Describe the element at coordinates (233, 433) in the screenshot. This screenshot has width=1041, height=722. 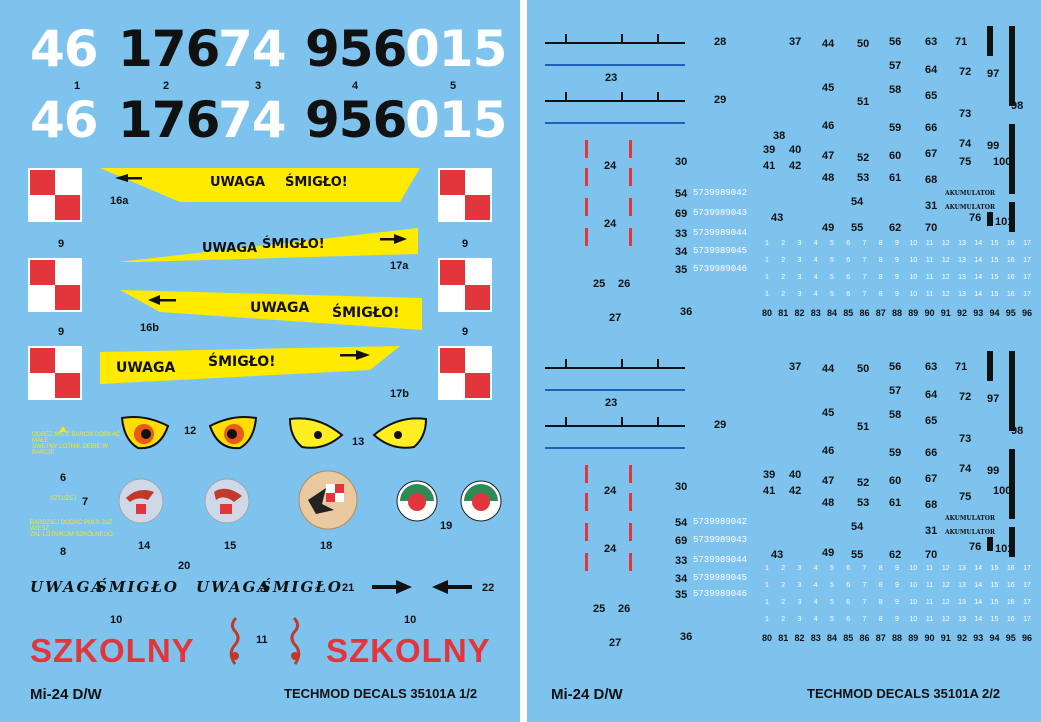
I see `eye-decal-icon` at that location.